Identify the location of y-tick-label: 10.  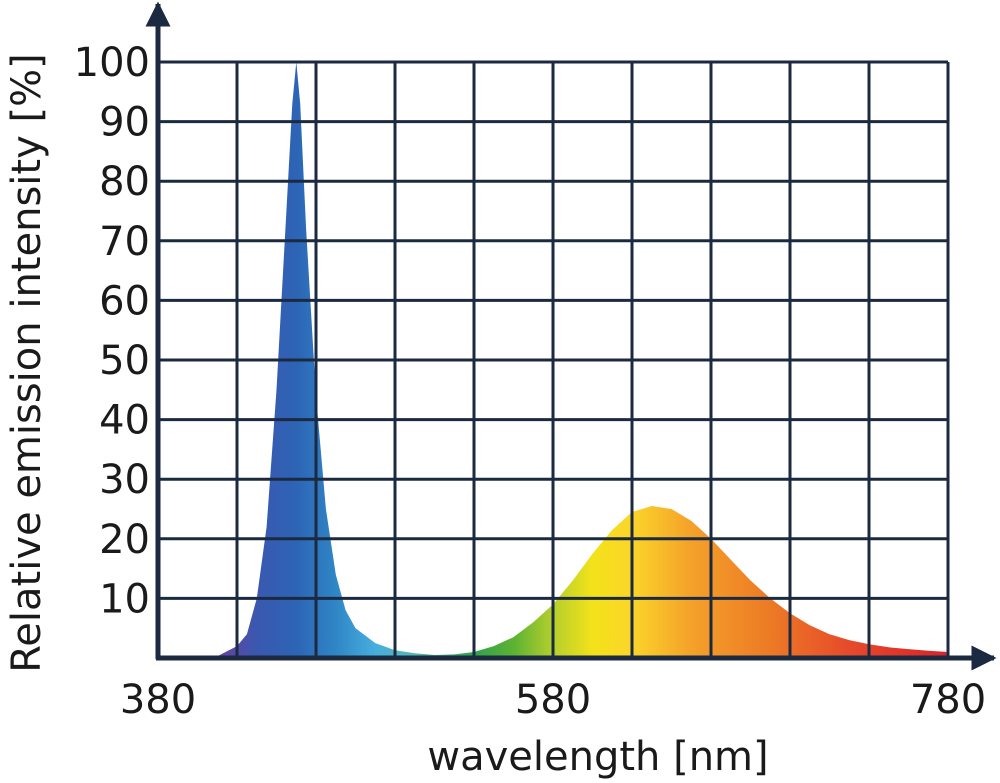
(124, 599).